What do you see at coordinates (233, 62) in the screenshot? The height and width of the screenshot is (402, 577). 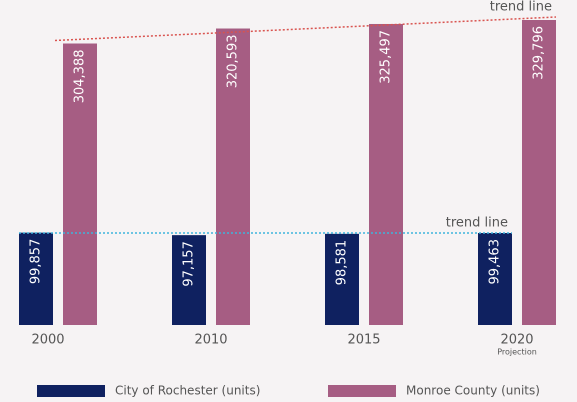 I see `value-label: 320,593` at bounding box center [233, 62].